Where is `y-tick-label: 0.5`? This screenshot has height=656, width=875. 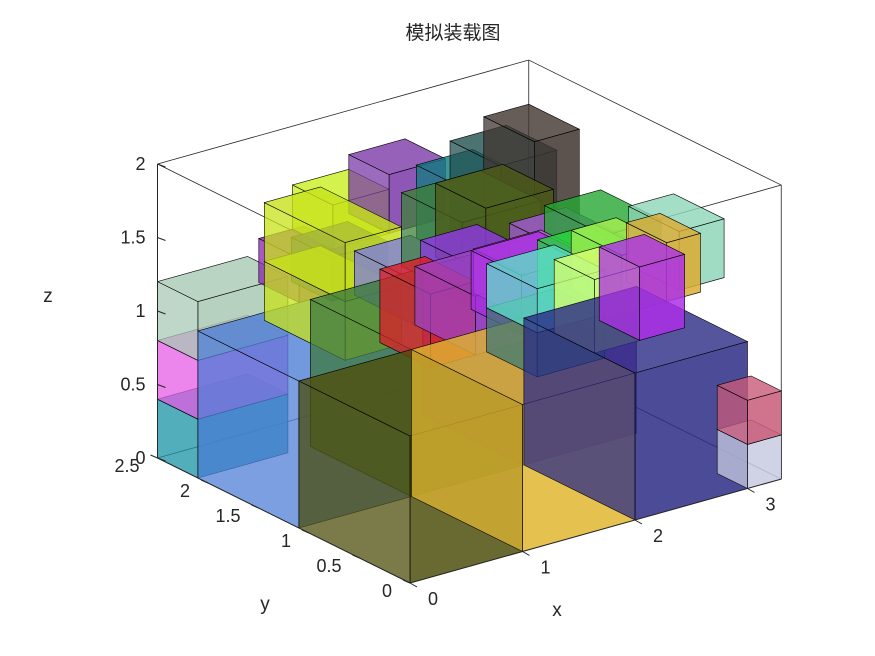 y-tick-label: 0.5 is located at coordinates (328, 566).